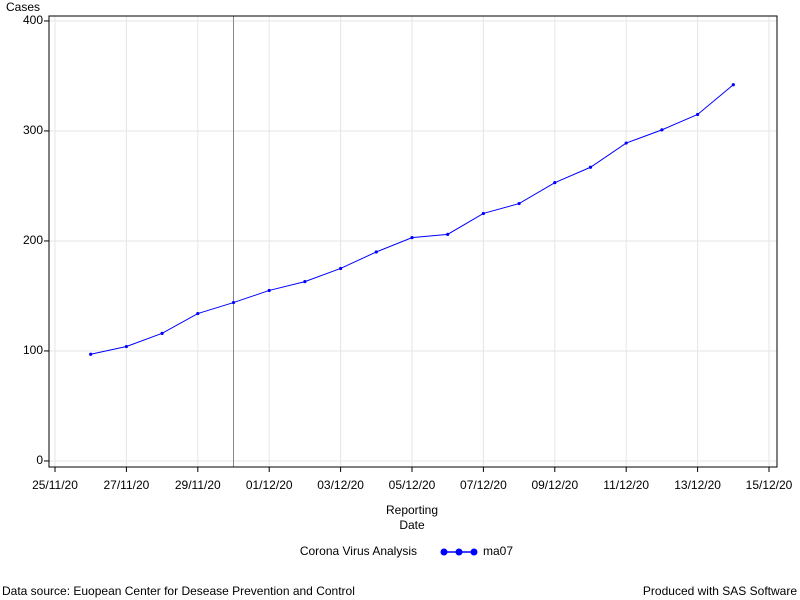 The image size is (800, 600). What do you see at coordinates (412, 510) in the screenshot?
I see `x-axis-label: Reporting` at bounding box center [412, 510].